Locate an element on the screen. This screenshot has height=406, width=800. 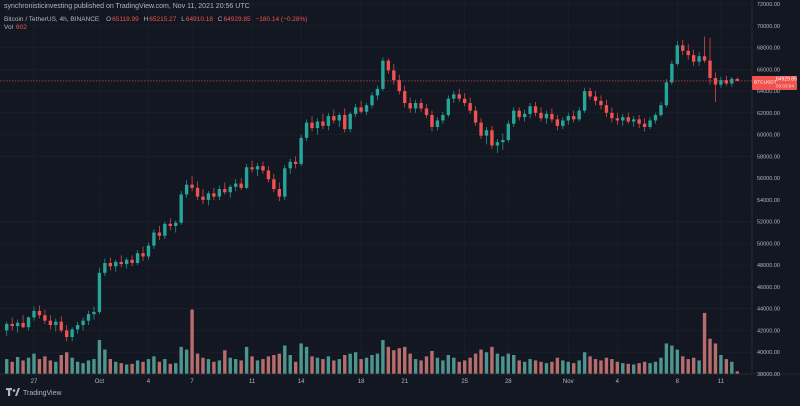
price-badge-price: 64929.85 is located at coordinates (786, 79).